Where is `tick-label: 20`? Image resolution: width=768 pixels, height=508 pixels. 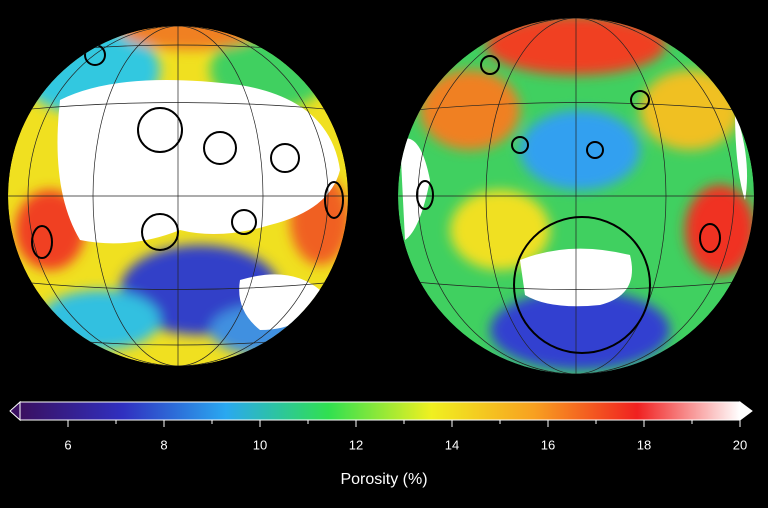
tick-label: 20 is located at coordinates (740, 444).